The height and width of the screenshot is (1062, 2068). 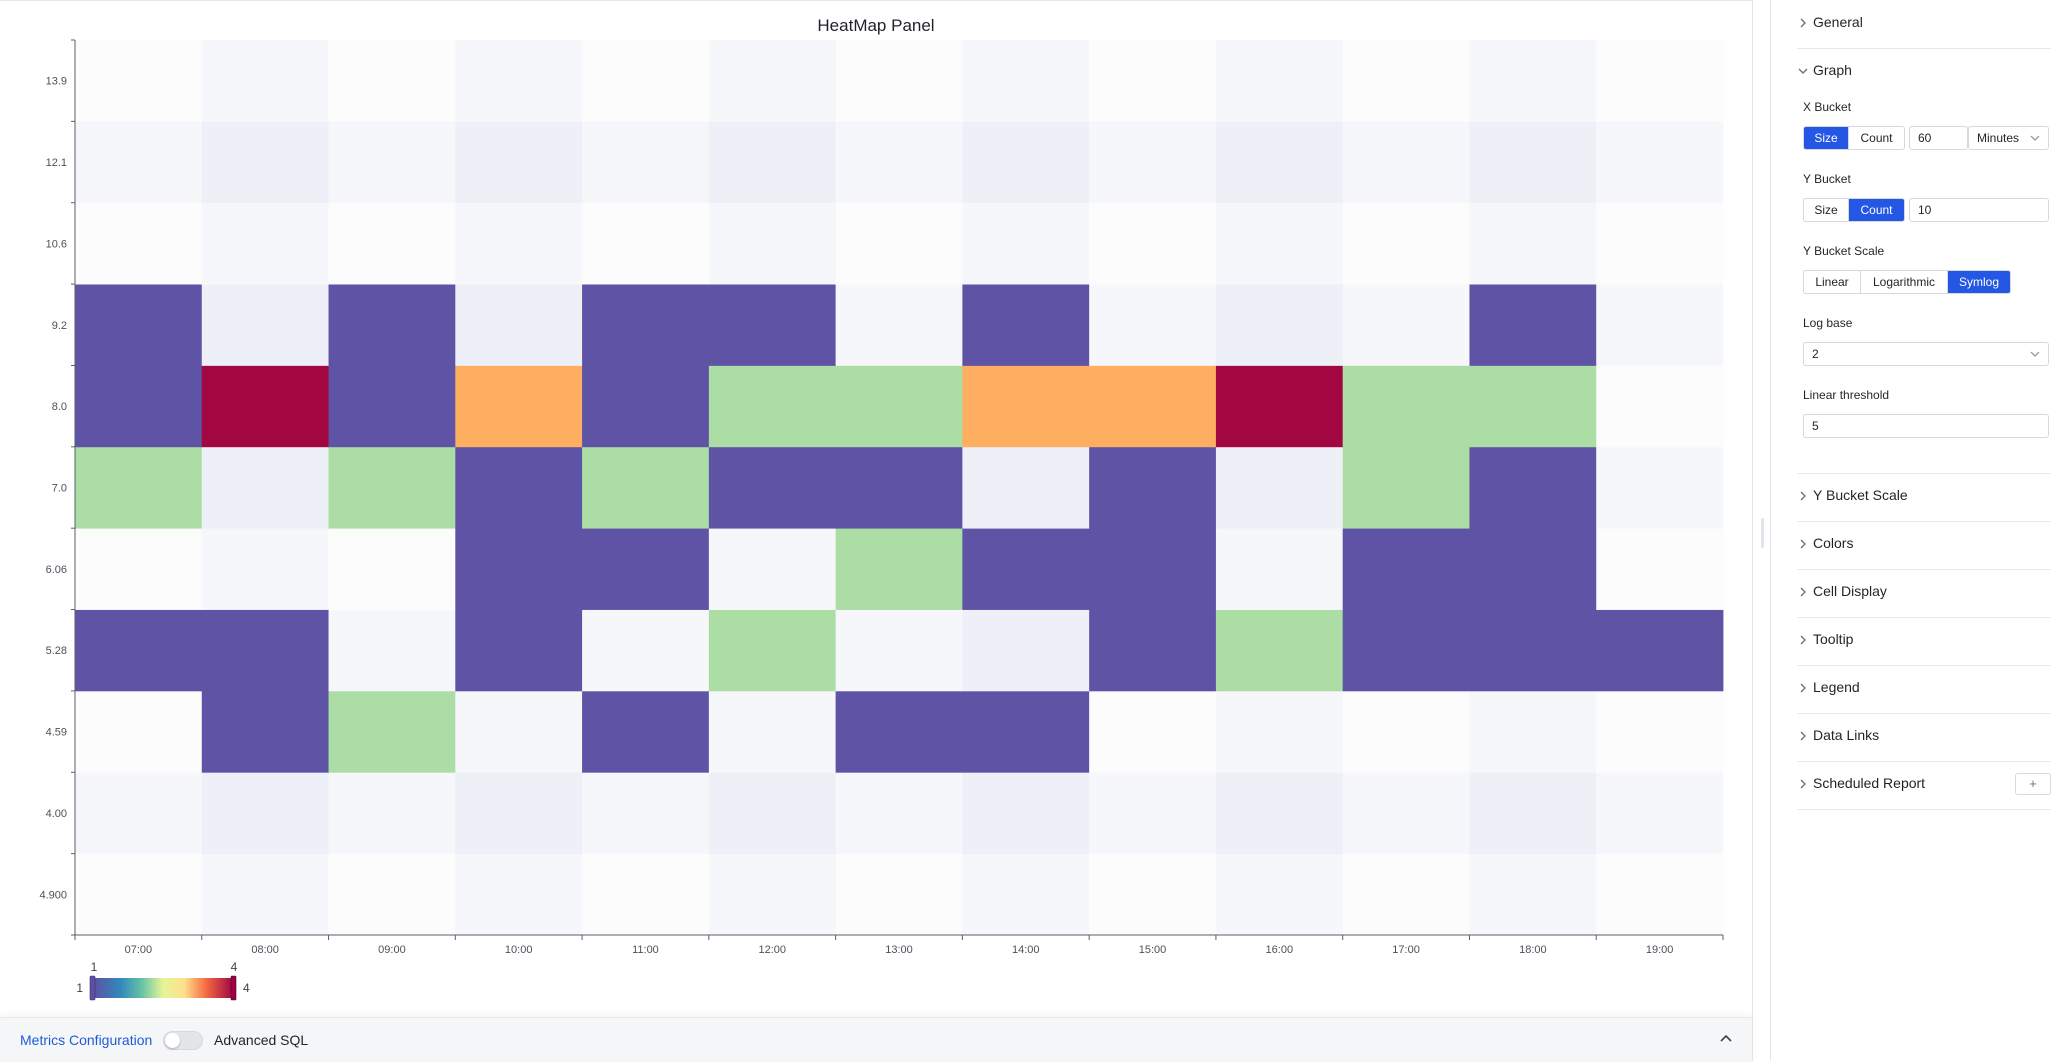 What do you see at coordinates (1803, 71) in the screenshot?
I see `chevron-down-icon` at bounding box center [1803, 71].